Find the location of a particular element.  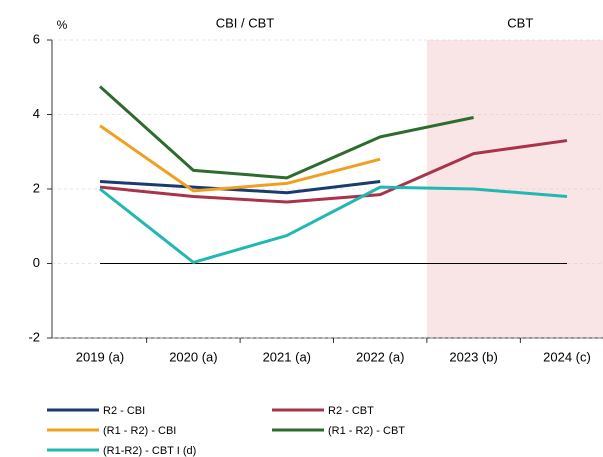

y-tick-label: 2 is located at coordinates (36, 187).